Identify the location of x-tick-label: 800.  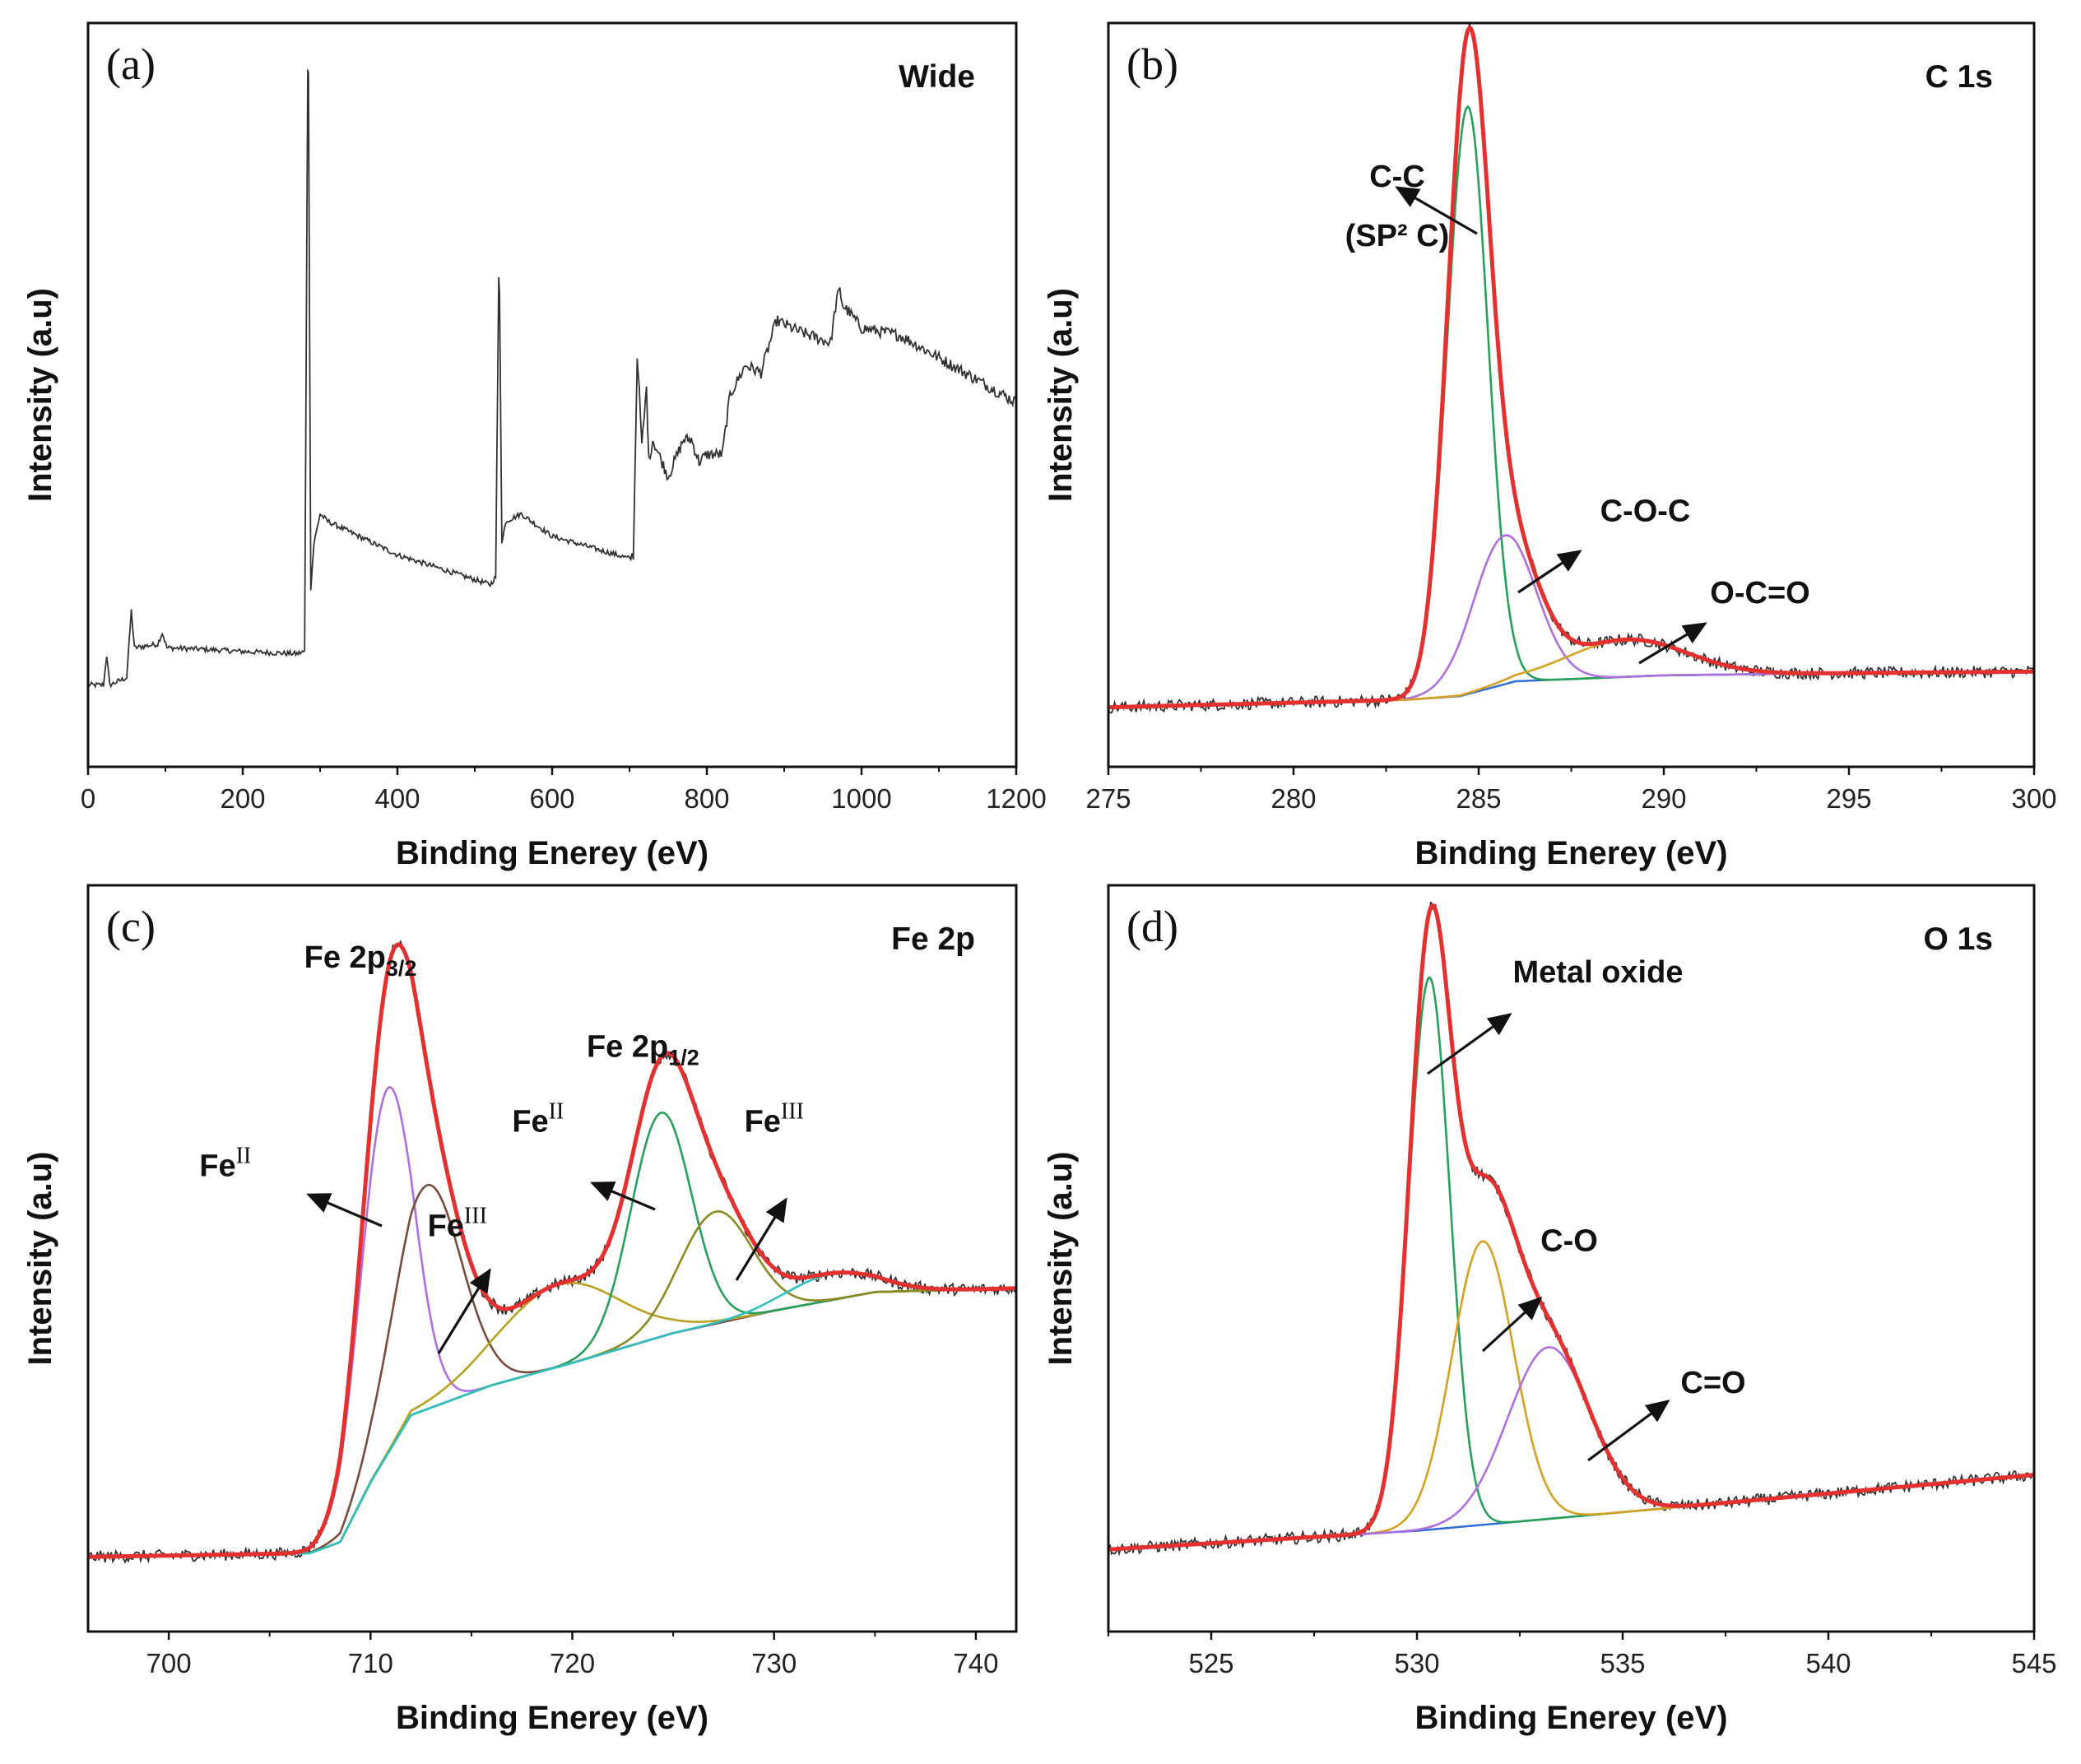
(706, 798).